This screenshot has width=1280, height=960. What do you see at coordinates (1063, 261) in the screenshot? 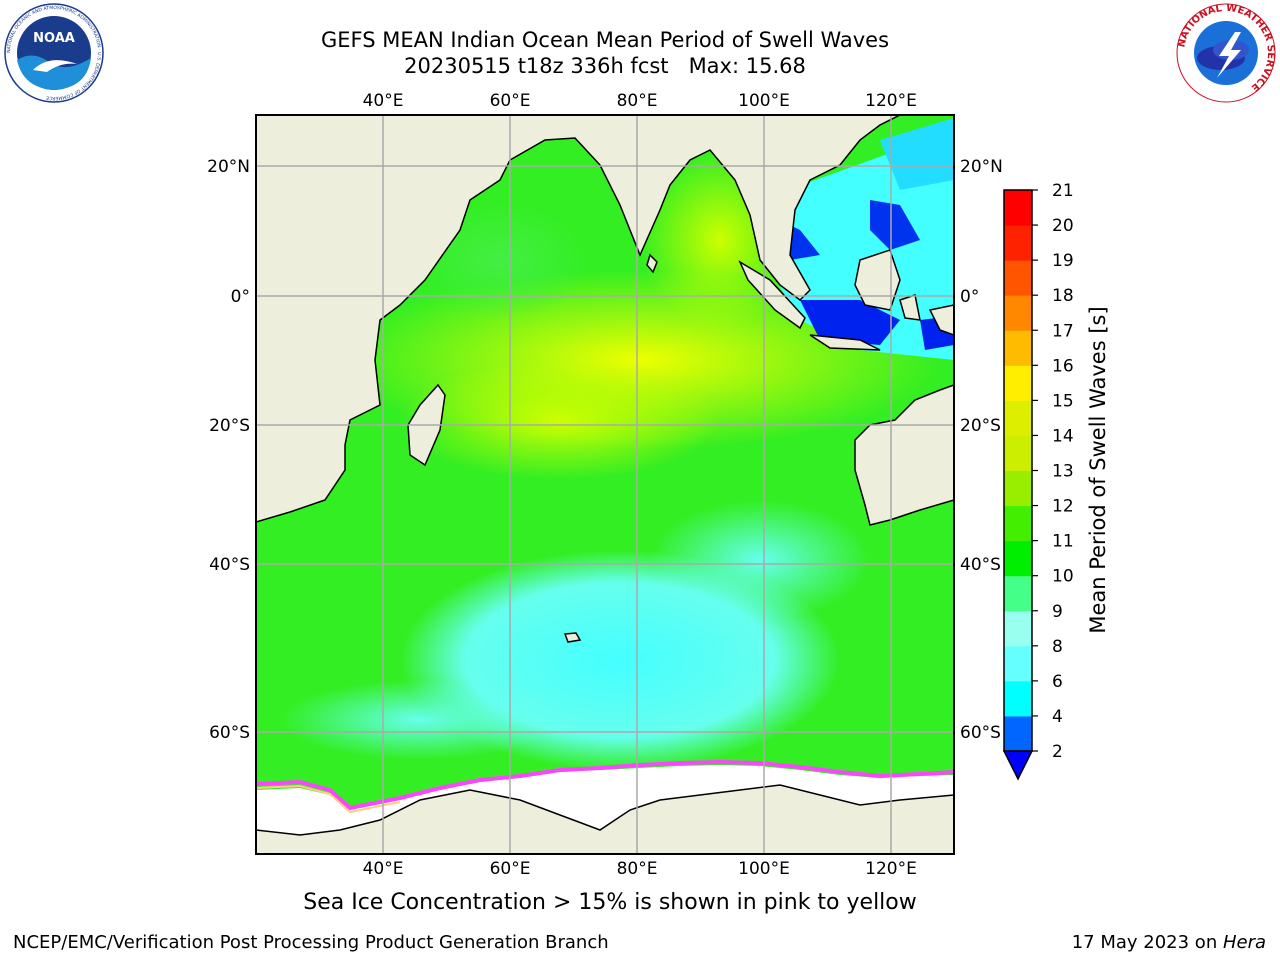
I see `colorbar-tick-label: 19` at bounding box center [1063, 261].